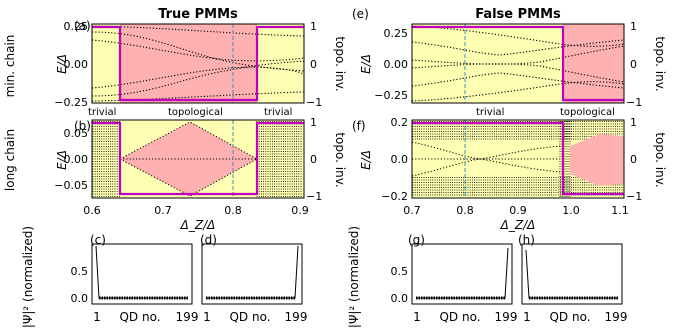  I want to click on ytick: 0.05, so click(76, 133).